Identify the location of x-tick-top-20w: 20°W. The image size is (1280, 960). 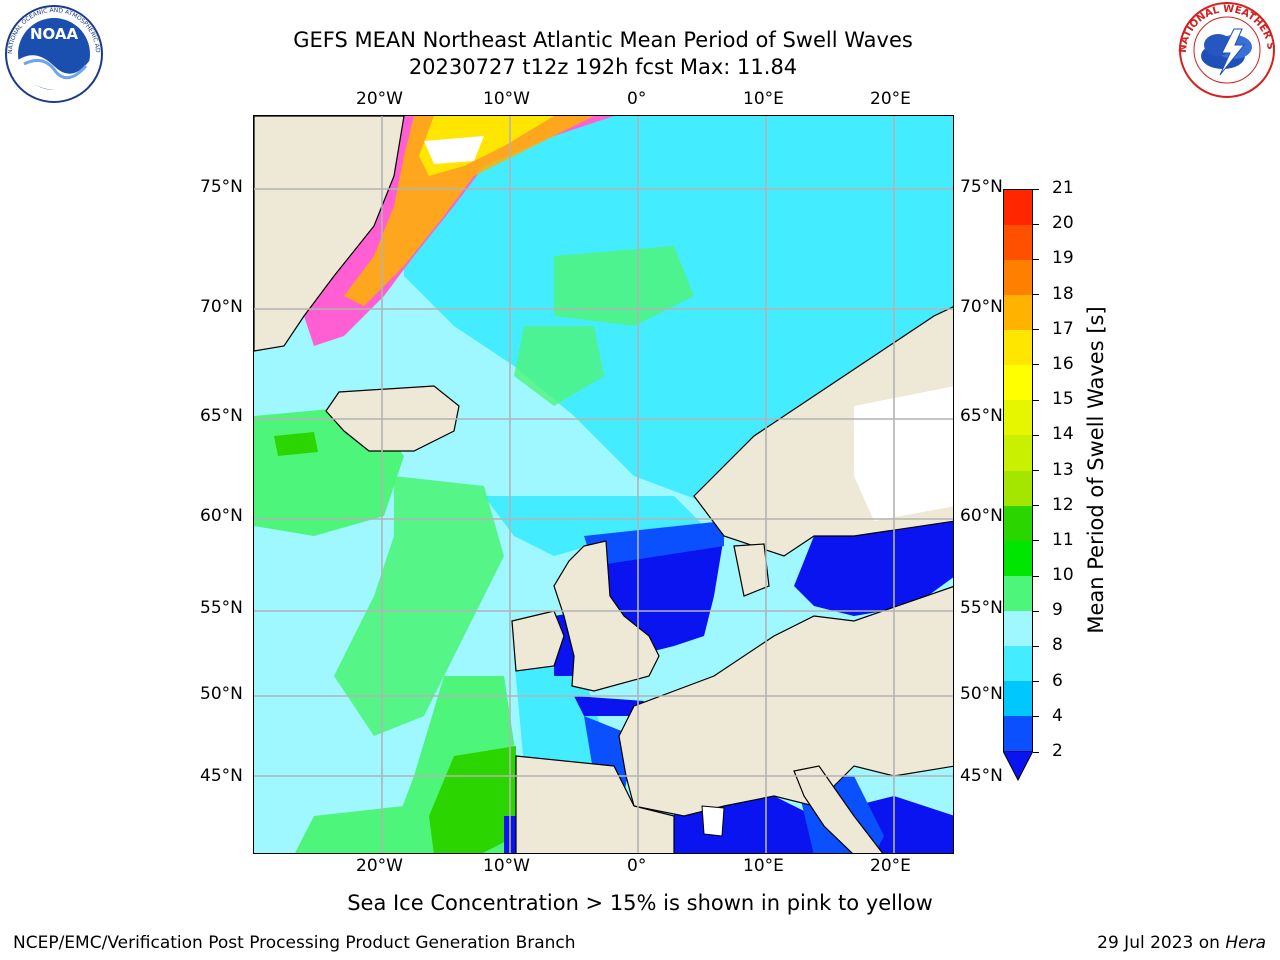
(379, 99).